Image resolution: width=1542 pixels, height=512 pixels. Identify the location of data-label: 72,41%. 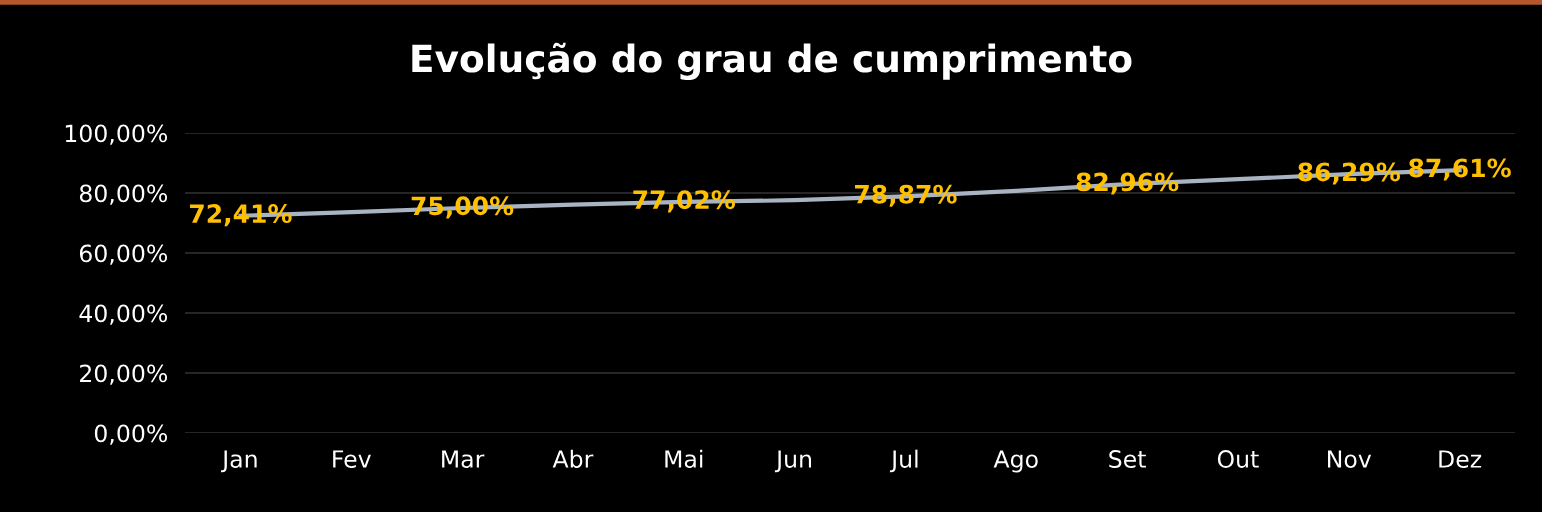
(241, 215).